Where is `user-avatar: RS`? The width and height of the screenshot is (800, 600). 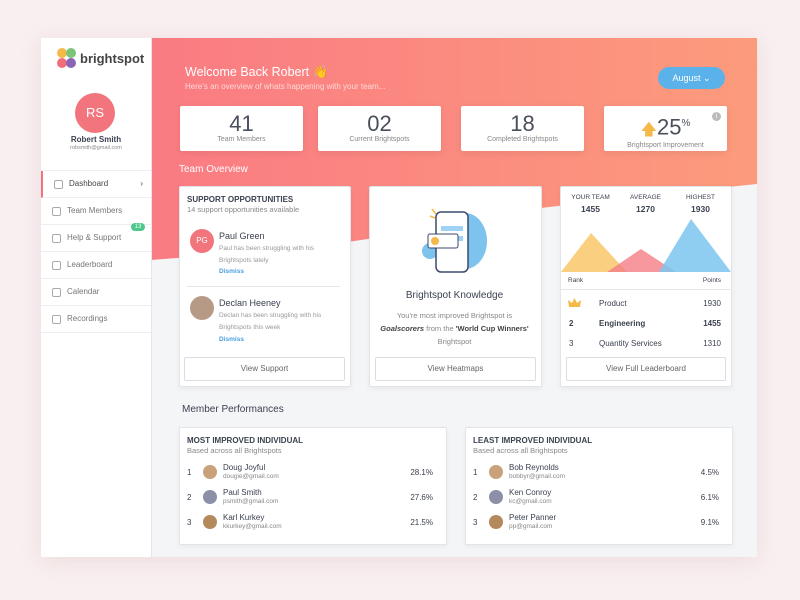
user-avatar: RS is located at coordinates (95, 113).